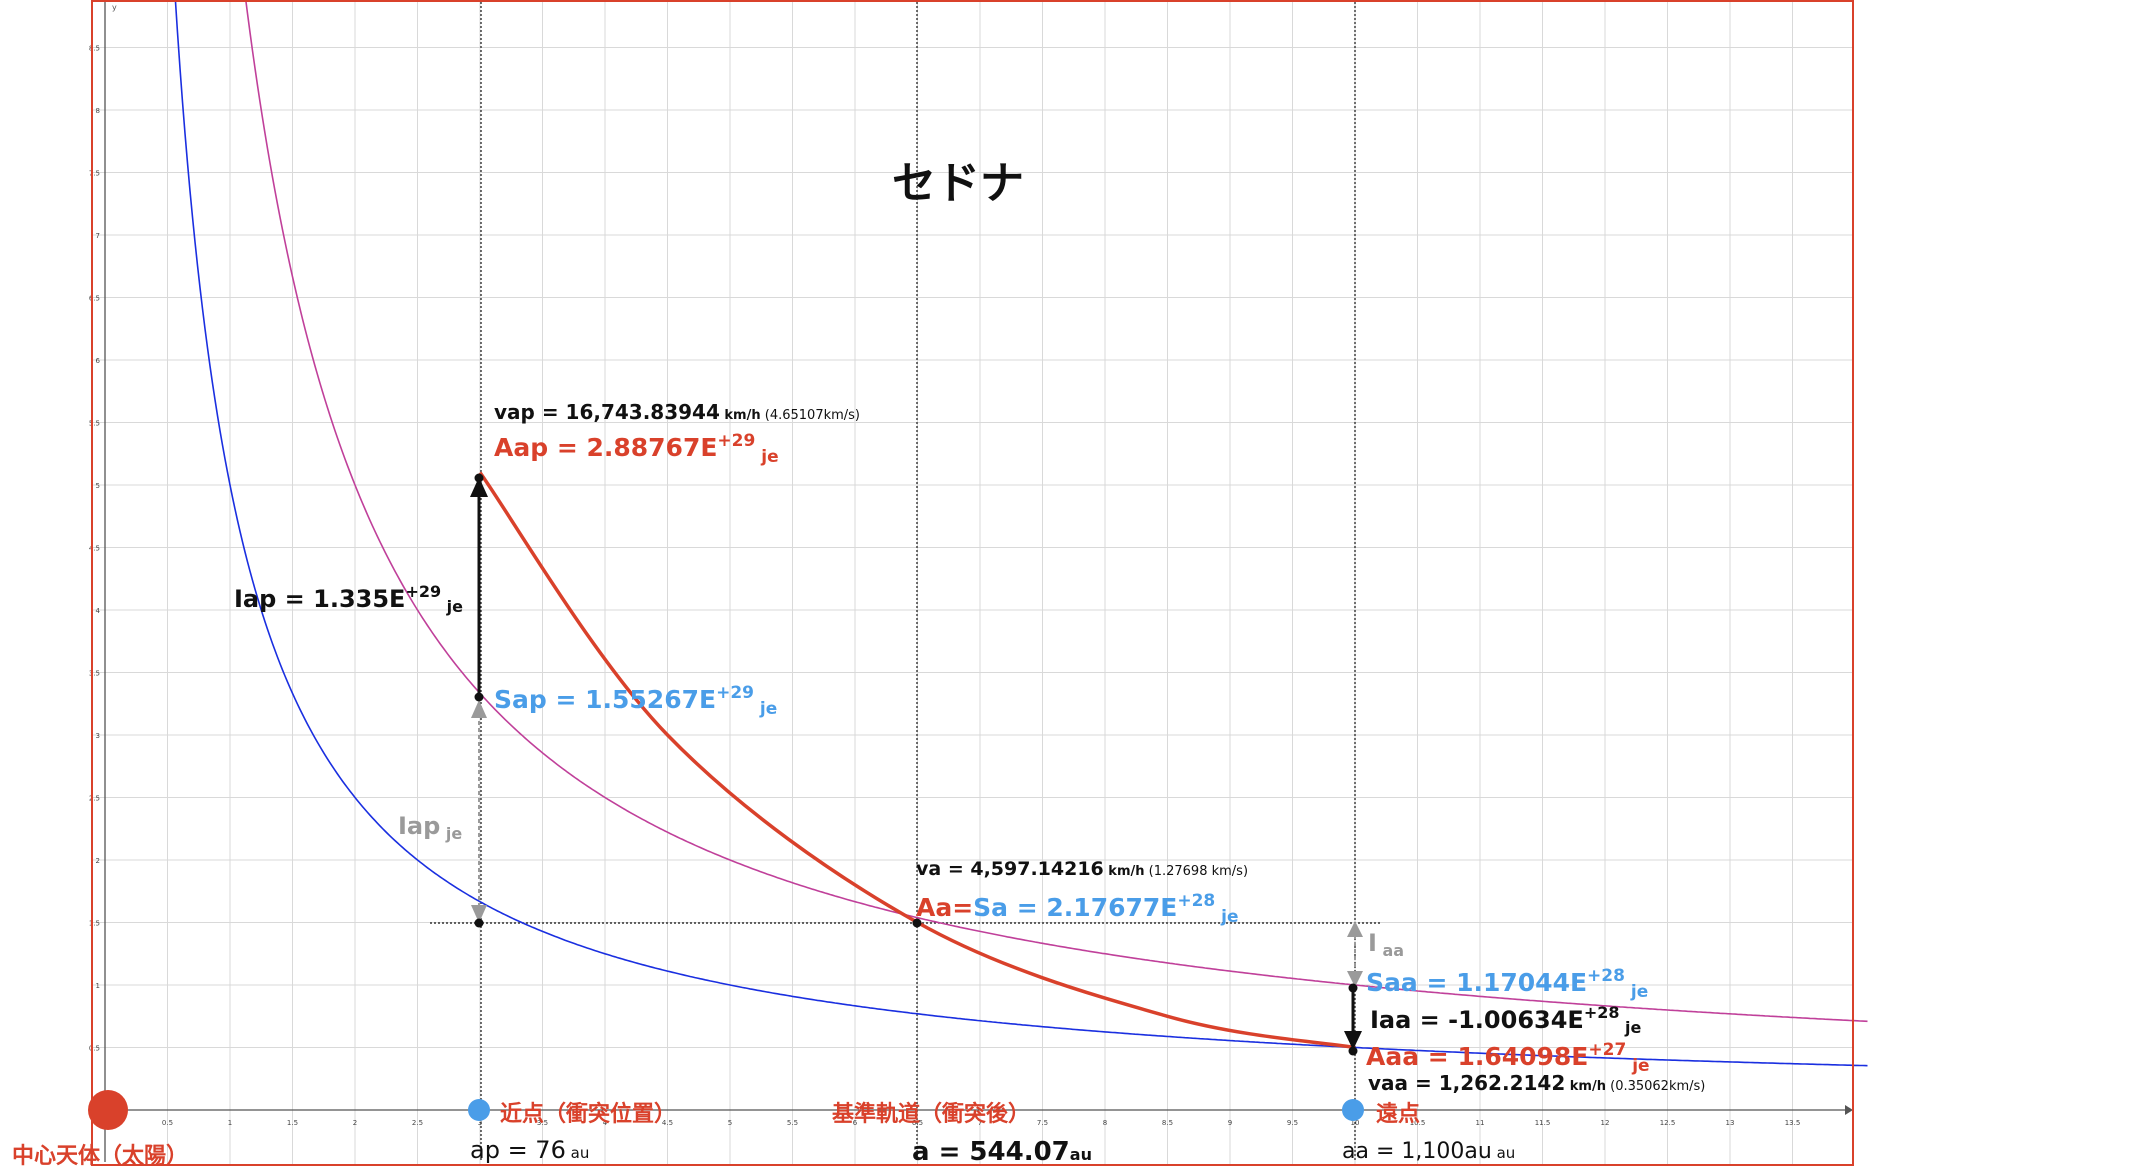 Image resolution: width=2134 pixels, height=1166 pixels. Describe the element at coordinates (1002, 1151) in the screenshot. I see `a-label: a = 544.07au` at that location.